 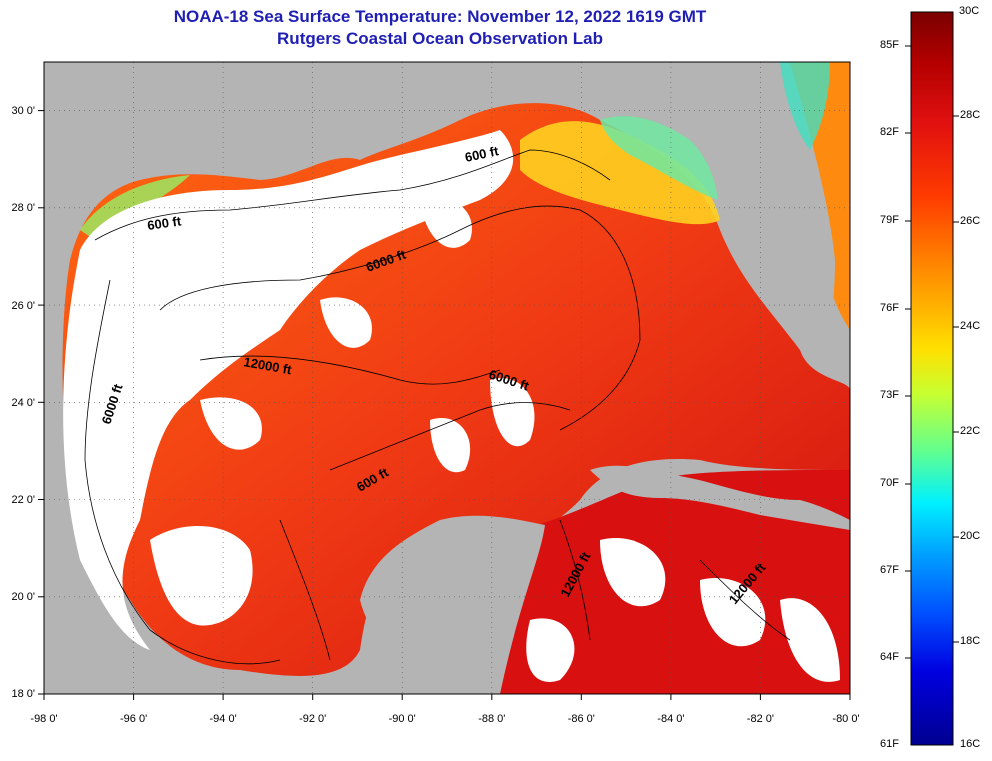 I want to click on colorbar-fahrenheit-label: 73F, so click(x=889, y=395).